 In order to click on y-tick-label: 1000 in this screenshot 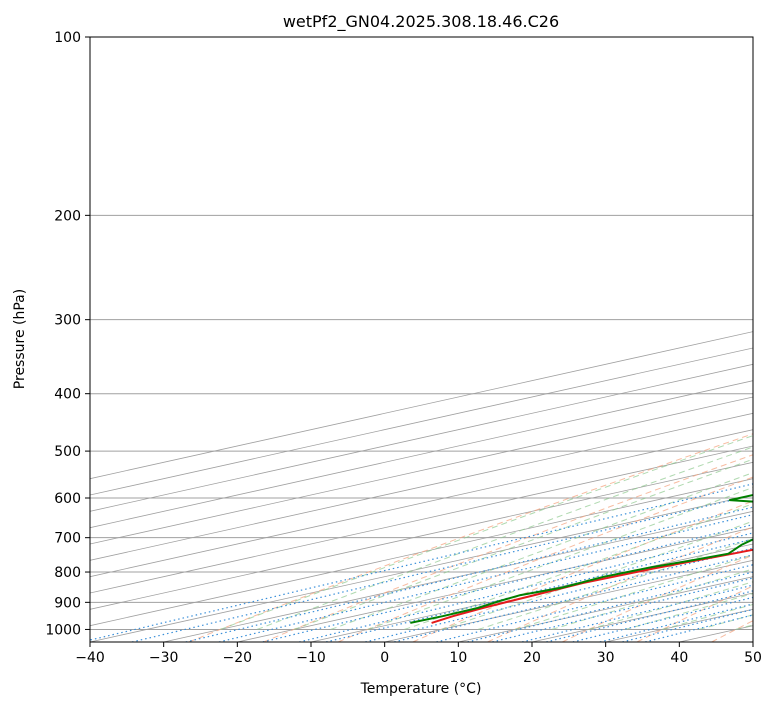, I will do `click(63, 630)`.